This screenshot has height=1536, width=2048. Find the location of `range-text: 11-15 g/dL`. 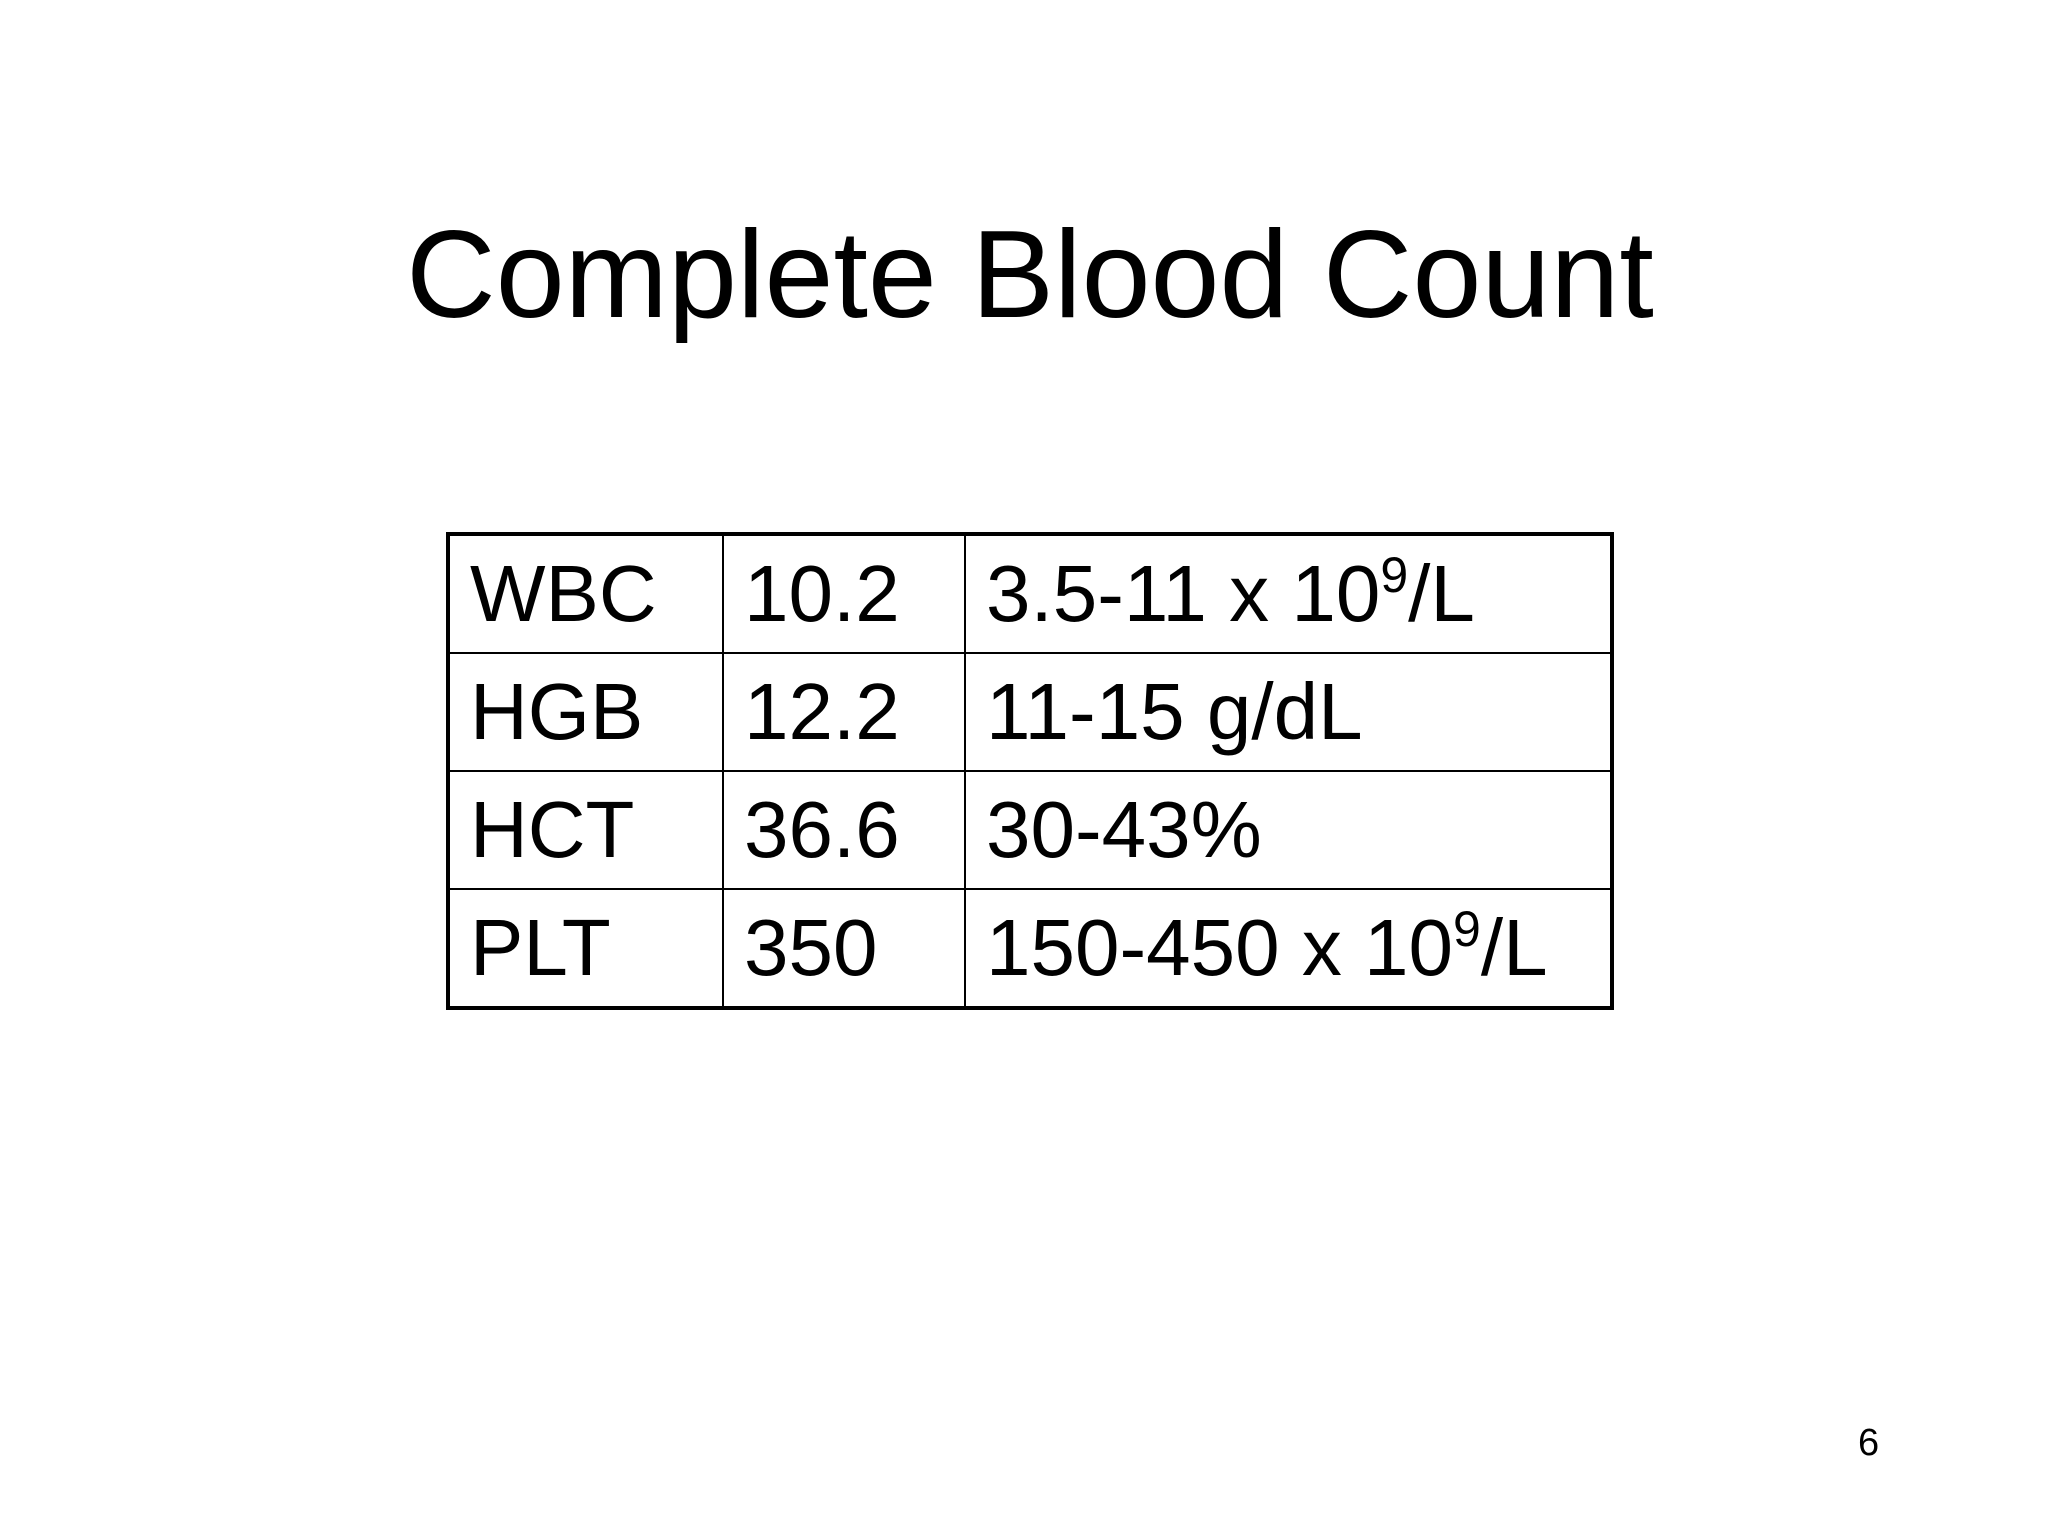

range-text: 11-15 g/dL is located at coordinates (1174, 711).